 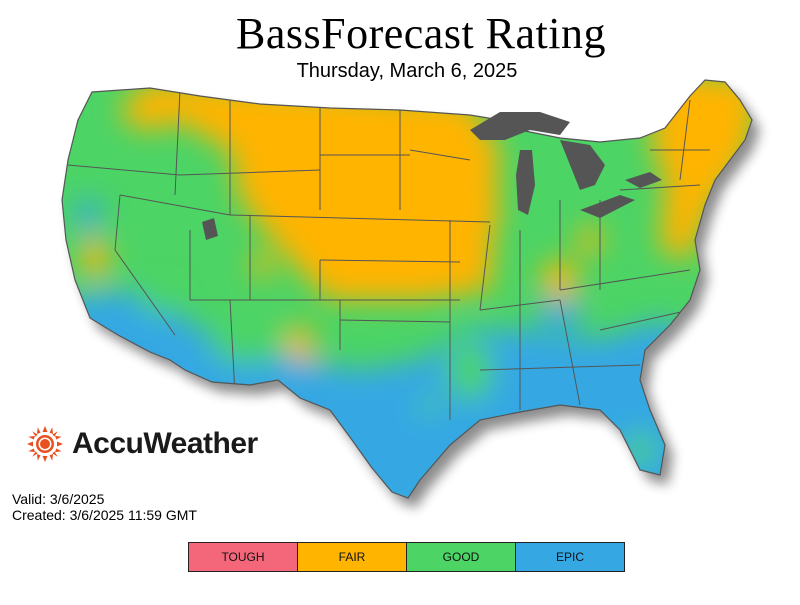 I want to click on legend-item-fair: FAIR, so click(x=352, y=557).